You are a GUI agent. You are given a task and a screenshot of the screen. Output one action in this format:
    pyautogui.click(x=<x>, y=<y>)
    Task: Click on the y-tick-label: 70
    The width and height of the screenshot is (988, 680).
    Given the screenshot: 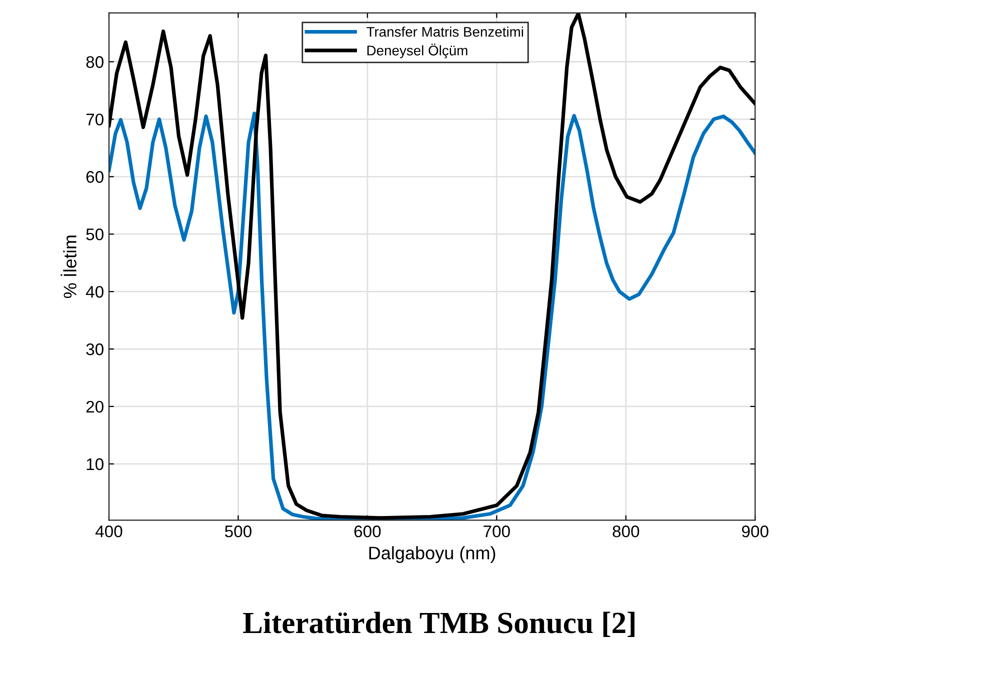 What is the action you would take?
    pyautogui.click(x=95, y=120)
    